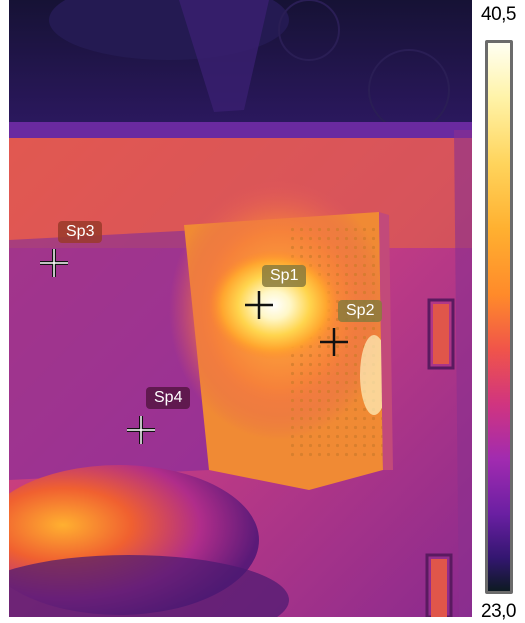  Describe the element at coordinates (499, 317) in the screenshot. I see `temperature-scale-bar` at that location.